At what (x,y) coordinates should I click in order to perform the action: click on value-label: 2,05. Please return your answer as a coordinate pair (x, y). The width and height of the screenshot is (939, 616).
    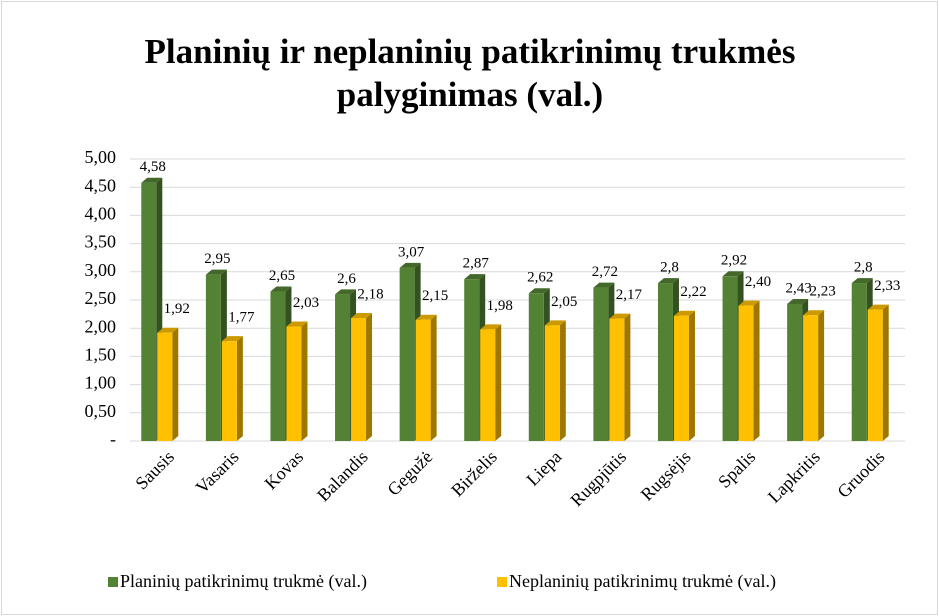
    Looking at the image, I should click on (564, 302).